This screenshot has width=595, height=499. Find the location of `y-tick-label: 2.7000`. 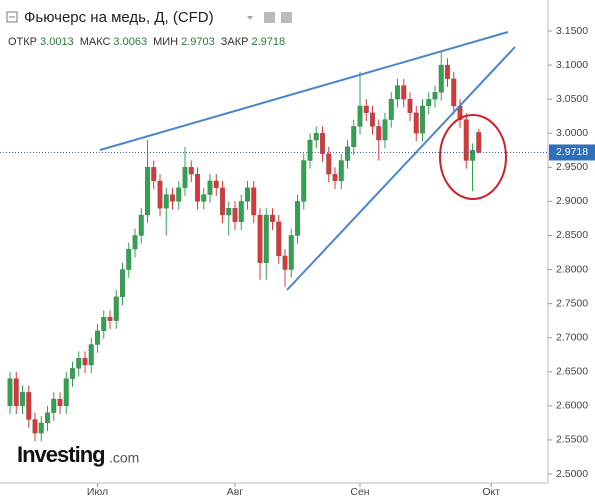

y-tick-label: 2.7000 is located at coordinates (572, 337).